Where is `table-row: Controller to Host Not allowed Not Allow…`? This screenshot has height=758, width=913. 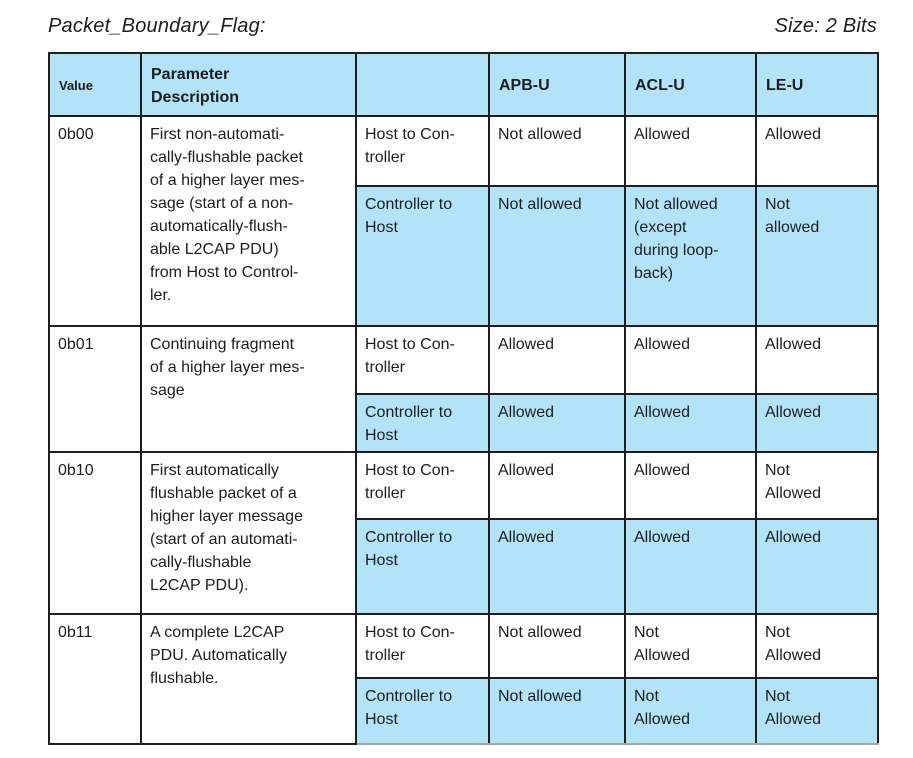 table-row: Controller to Host Not allowed Not Allow… is located at coordinates (464, 711).